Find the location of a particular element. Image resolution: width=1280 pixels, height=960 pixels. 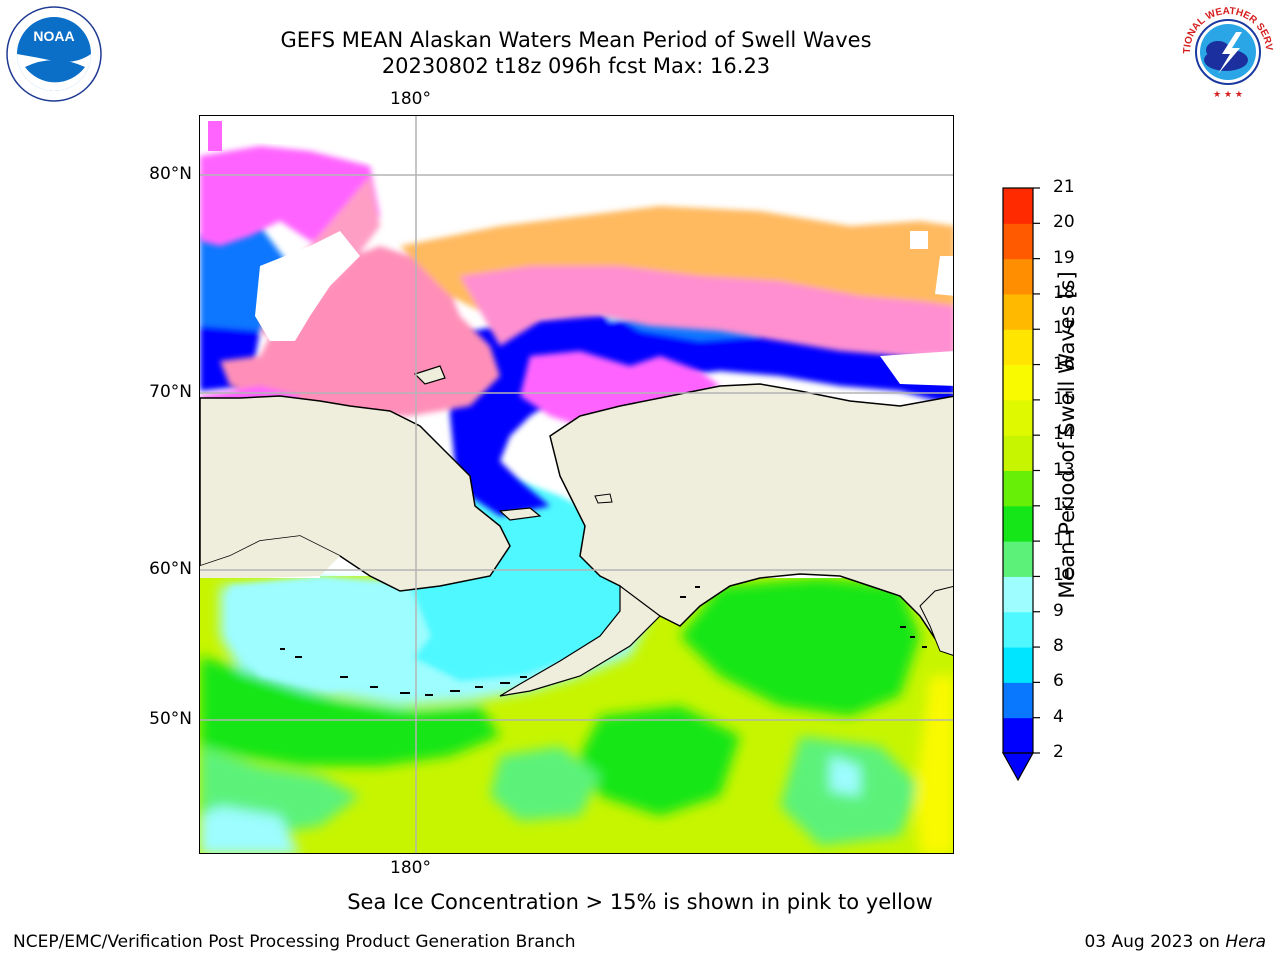

colorbar-tick-label: 14 is located at coordinates (1064, 434).